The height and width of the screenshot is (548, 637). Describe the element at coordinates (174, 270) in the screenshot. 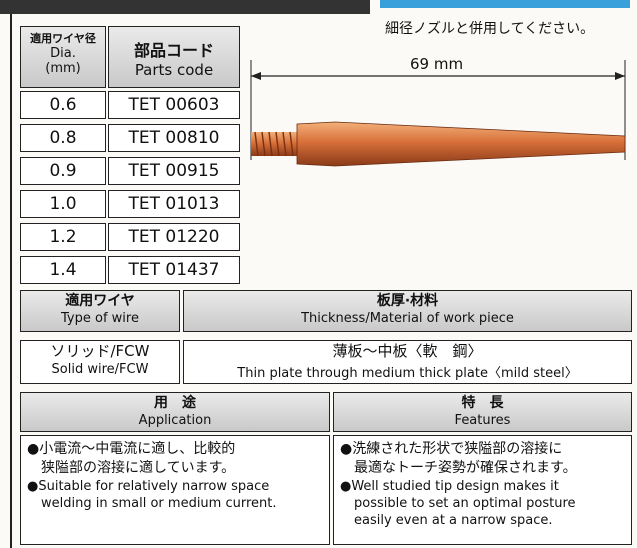

I see `code-cell: TET 01437` at that location.